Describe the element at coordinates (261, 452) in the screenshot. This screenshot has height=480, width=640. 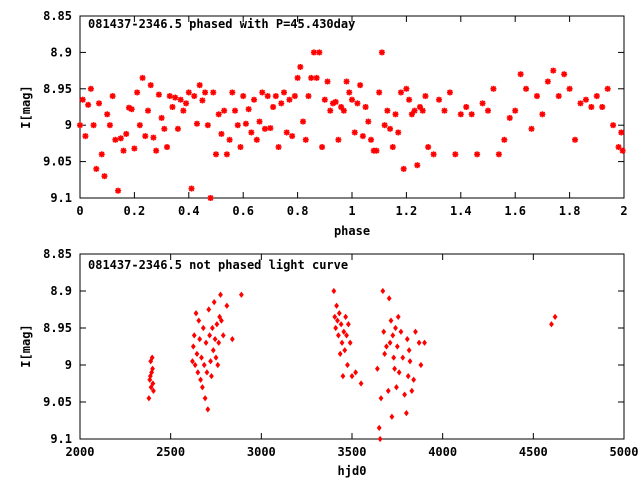
I see `x-tick-label: 3000` at that location.